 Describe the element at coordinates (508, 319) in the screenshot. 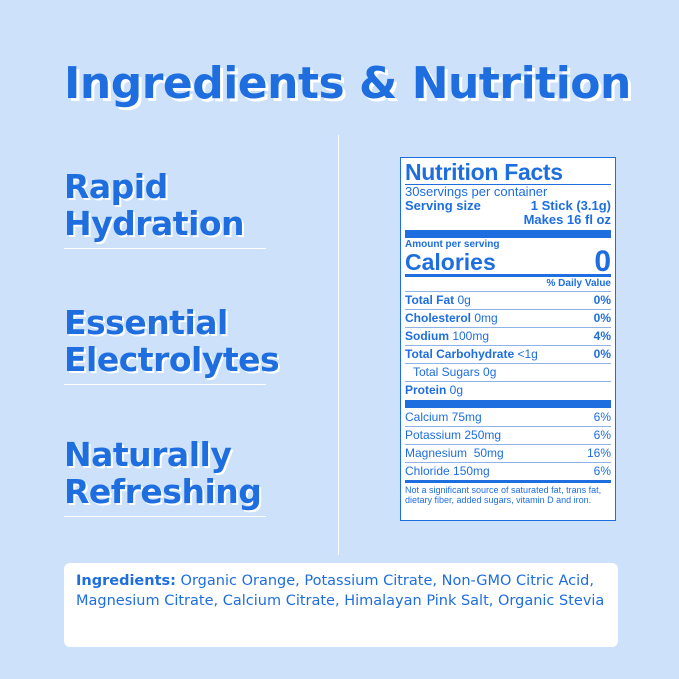

I see `nutrient-row: Cholesterol 0mg 0%` at that location.